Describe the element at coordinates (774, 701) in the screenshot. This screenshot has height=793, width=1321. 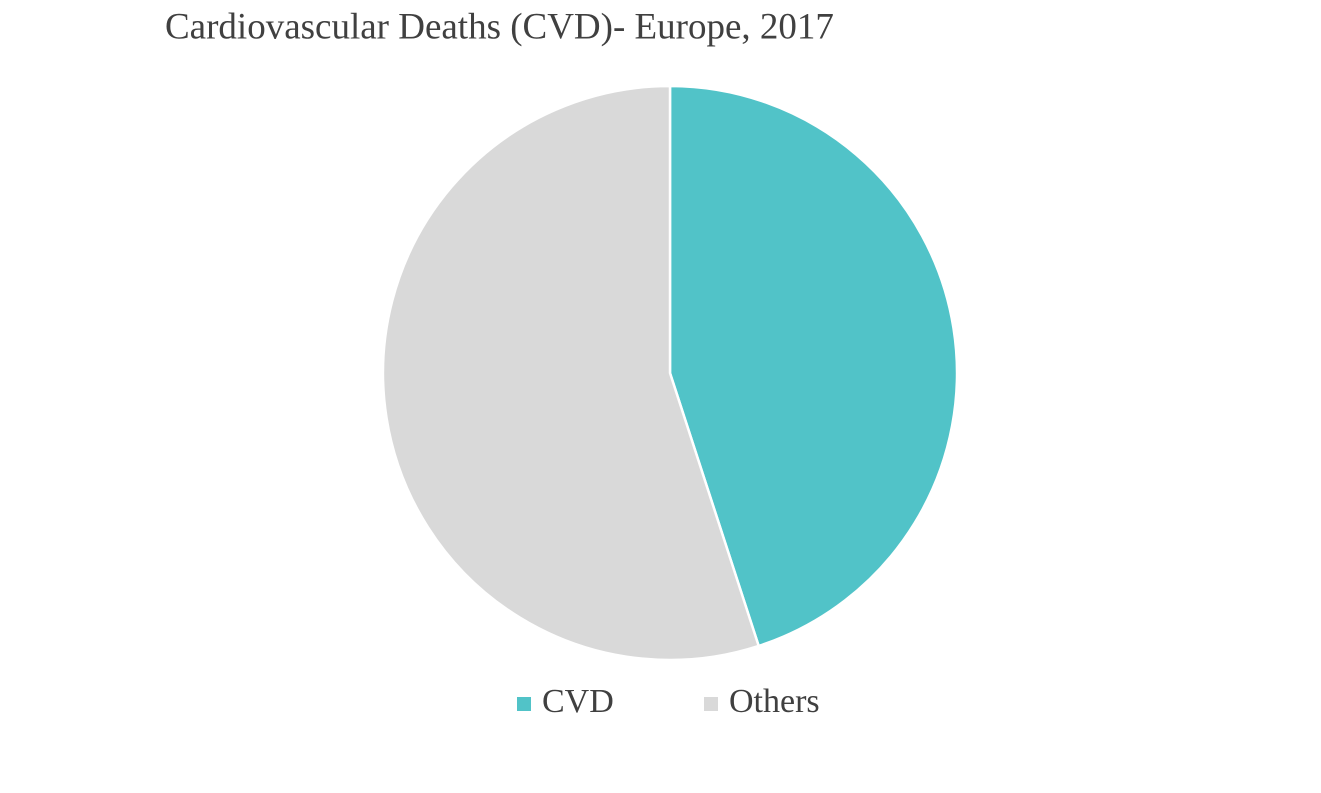
I see `legend-label: Others` at that location.